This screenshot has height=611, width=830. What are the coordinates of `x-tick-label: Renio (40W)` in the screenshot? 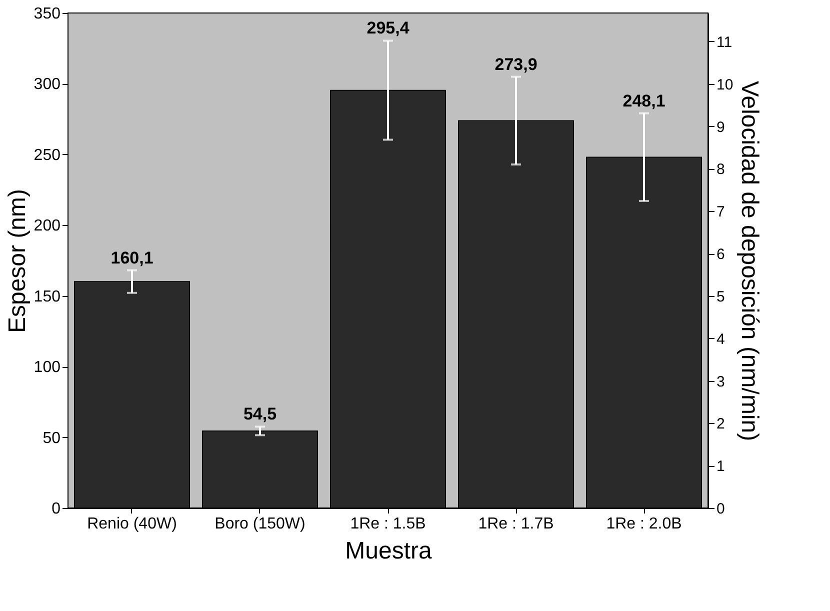 It's located at (132, 524).